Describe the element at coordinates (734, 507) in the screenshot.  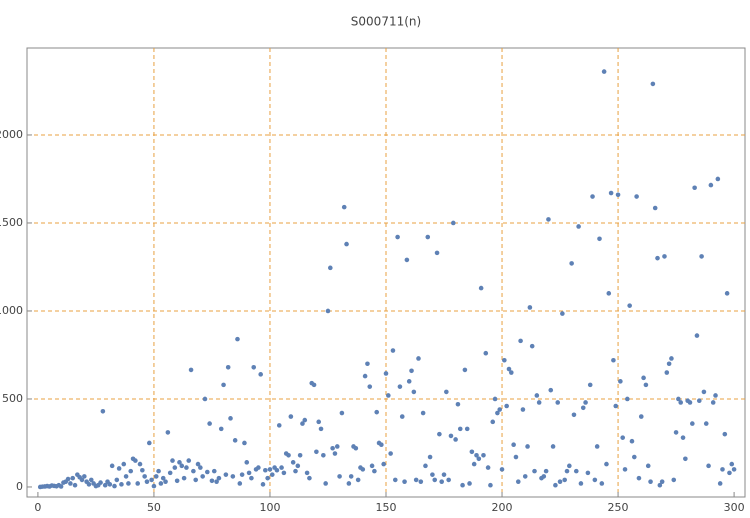
I see `x-tick-label: 300` at that location.